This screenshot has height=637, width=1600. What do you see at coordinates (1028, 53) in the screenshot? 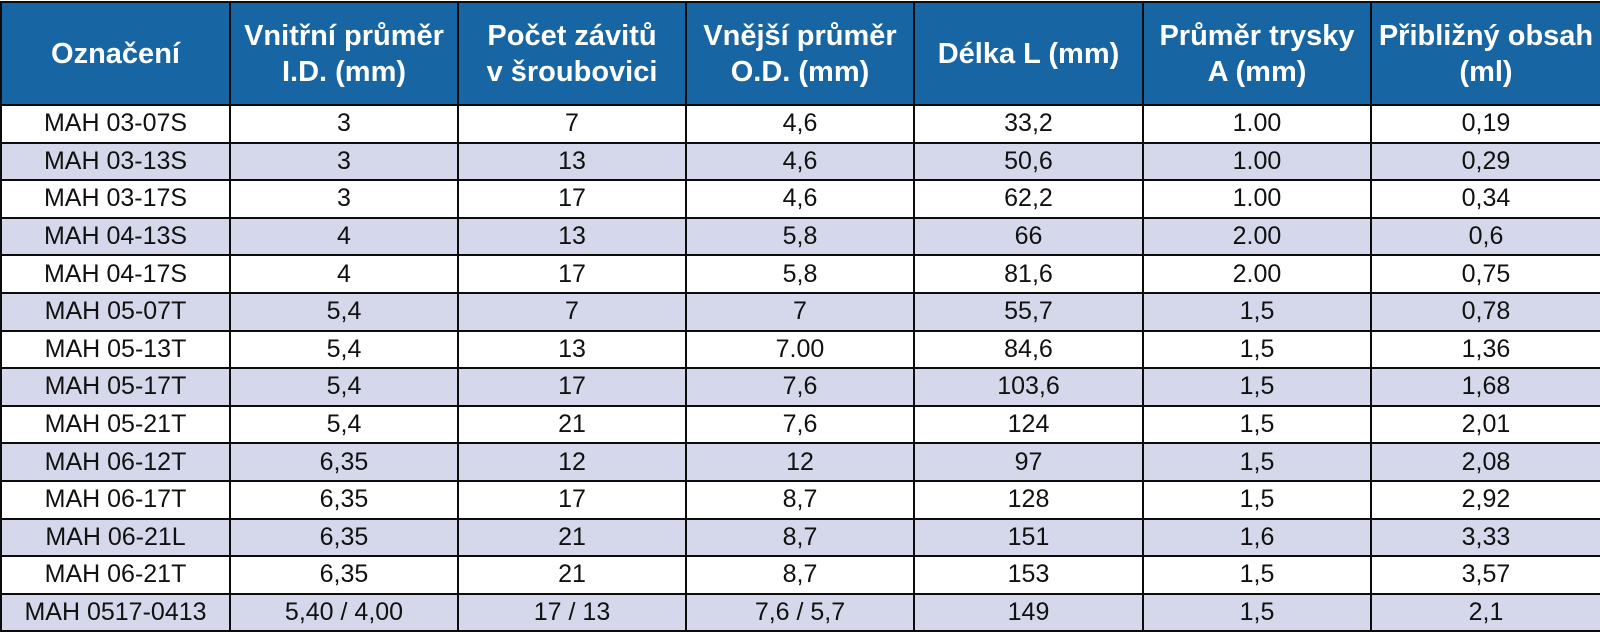
I see `header-length: Délka L (mm)` at bounding box center [1028, 53].